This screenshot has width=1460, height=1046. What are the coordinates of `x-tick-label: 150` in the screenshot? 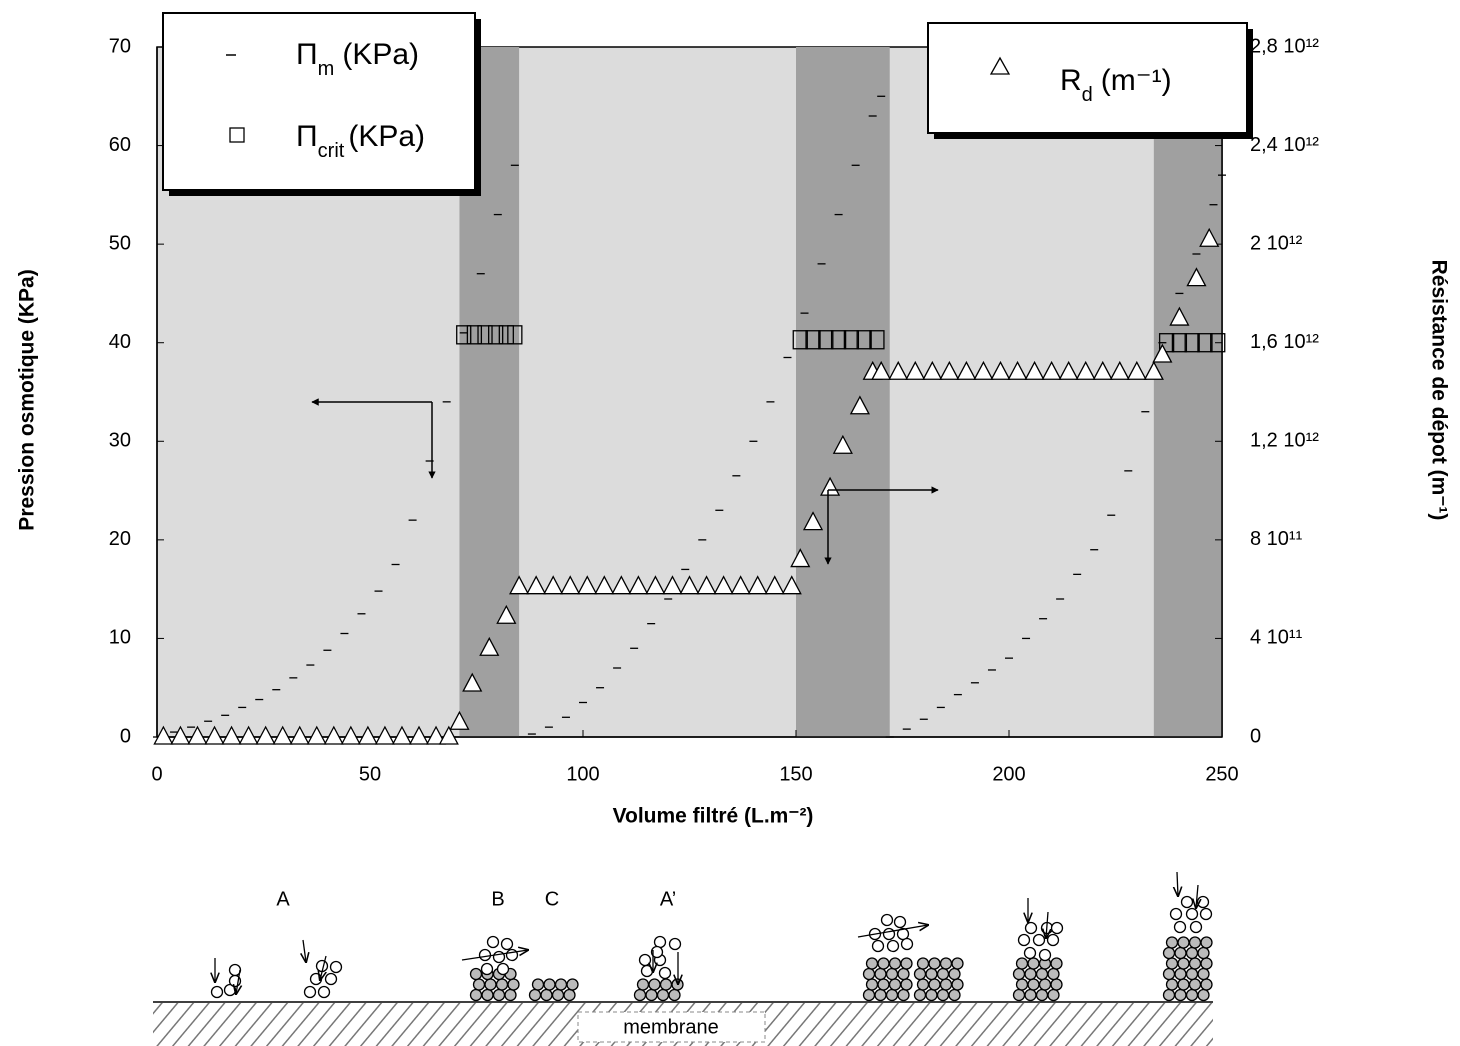 It's located at (795, 774).